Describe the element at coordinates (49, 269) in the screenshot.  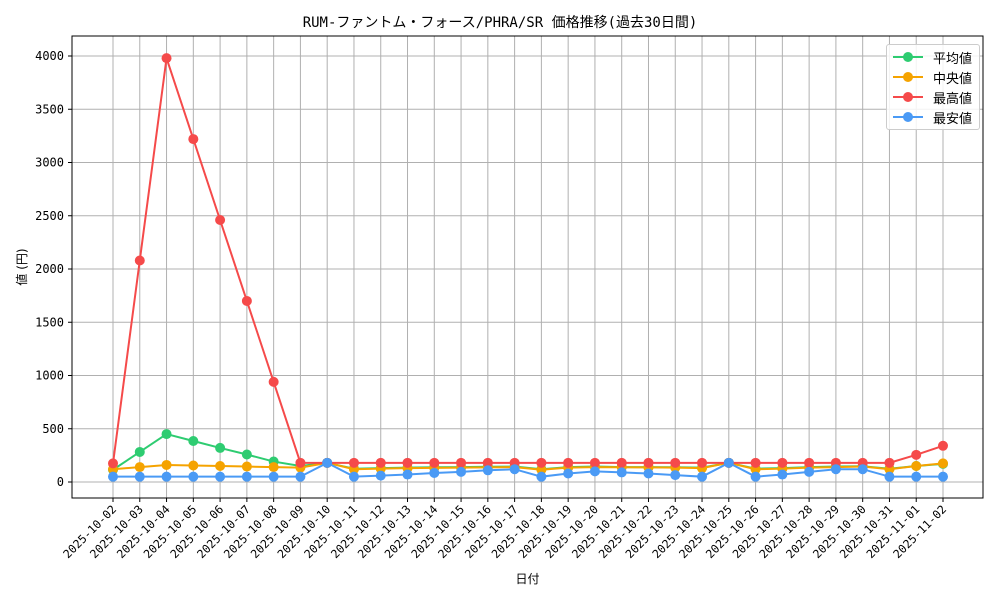
I see `y-tick-label: 2000` at that location.